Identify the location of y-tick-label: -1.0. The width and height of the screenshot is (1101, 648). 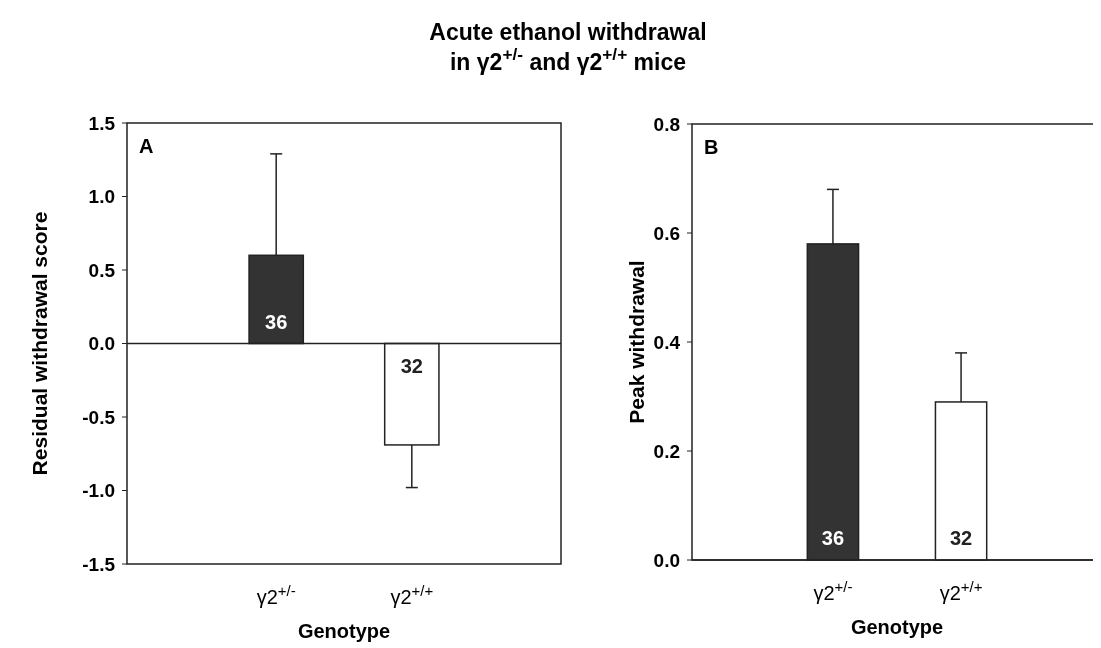
(98, 491).